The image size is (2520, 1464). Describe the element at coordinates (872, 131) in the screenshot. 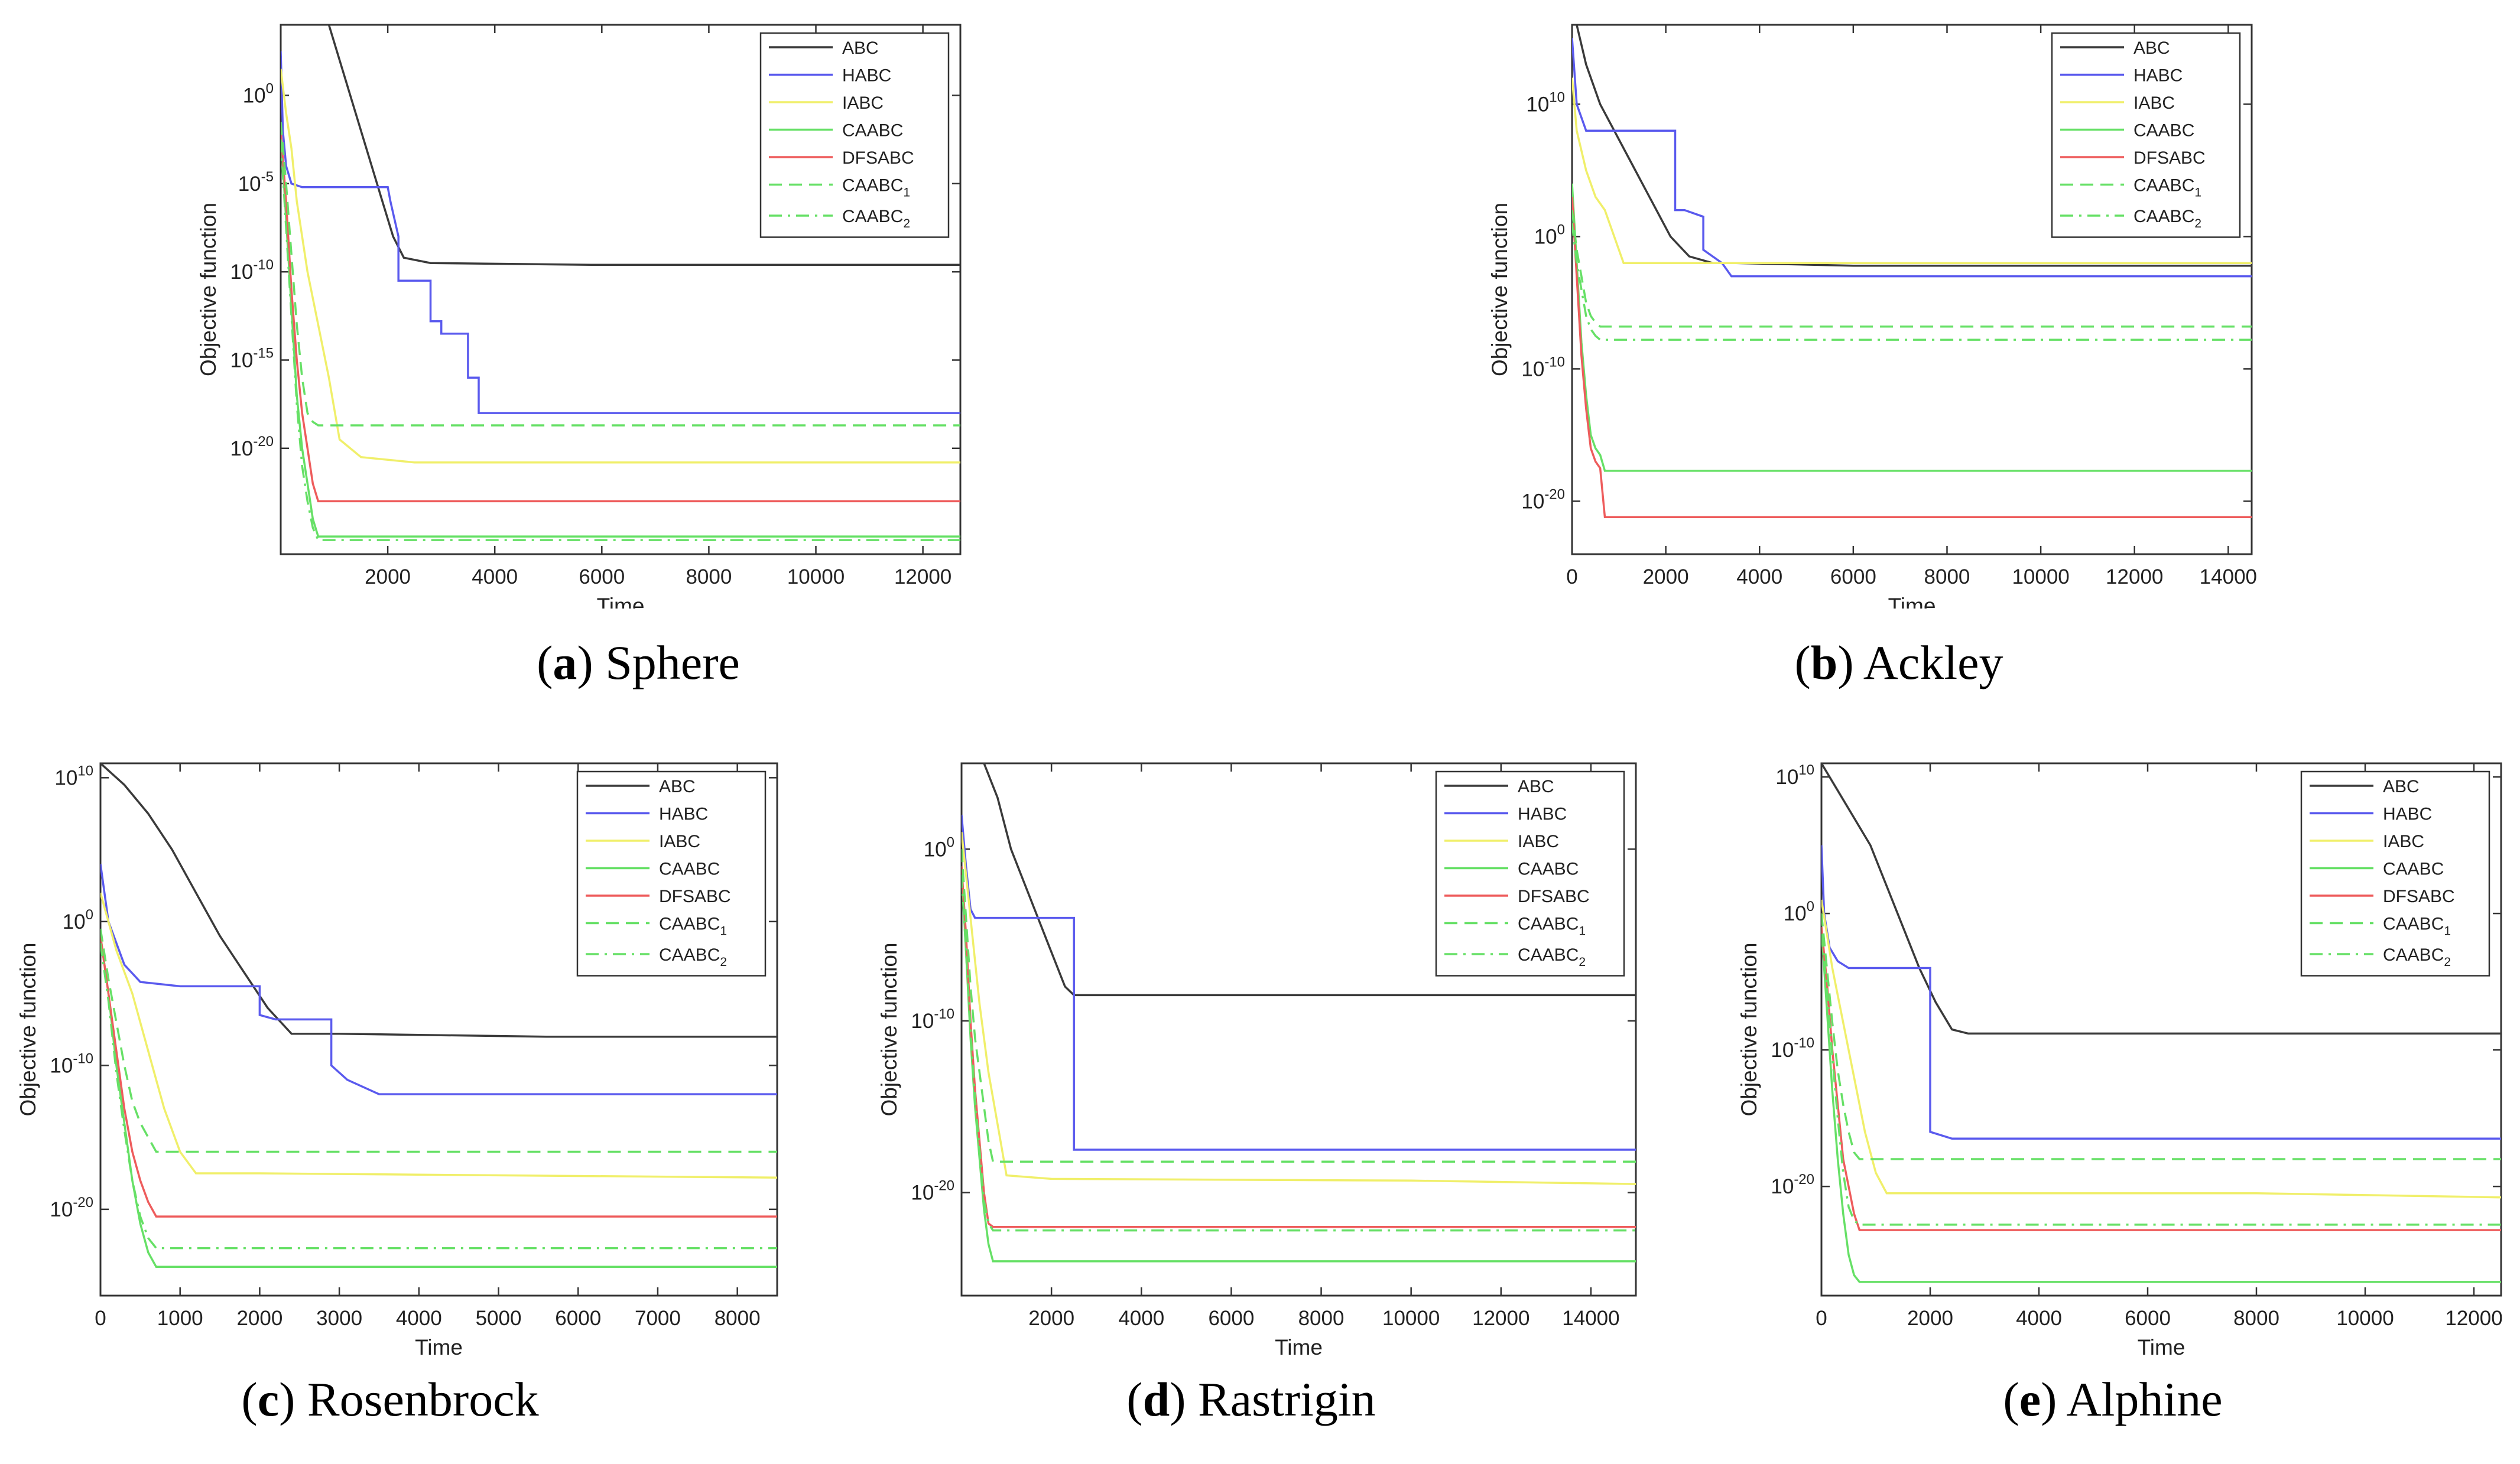

I see `legend-label: CAABC` at that location.